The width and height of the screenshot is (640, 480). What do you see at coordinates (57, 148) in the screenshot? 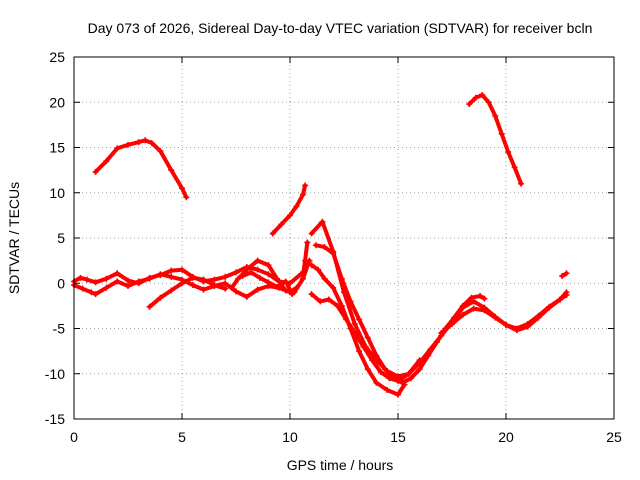
I see `y-tick-label: 15` at bounding box center [57, 148].